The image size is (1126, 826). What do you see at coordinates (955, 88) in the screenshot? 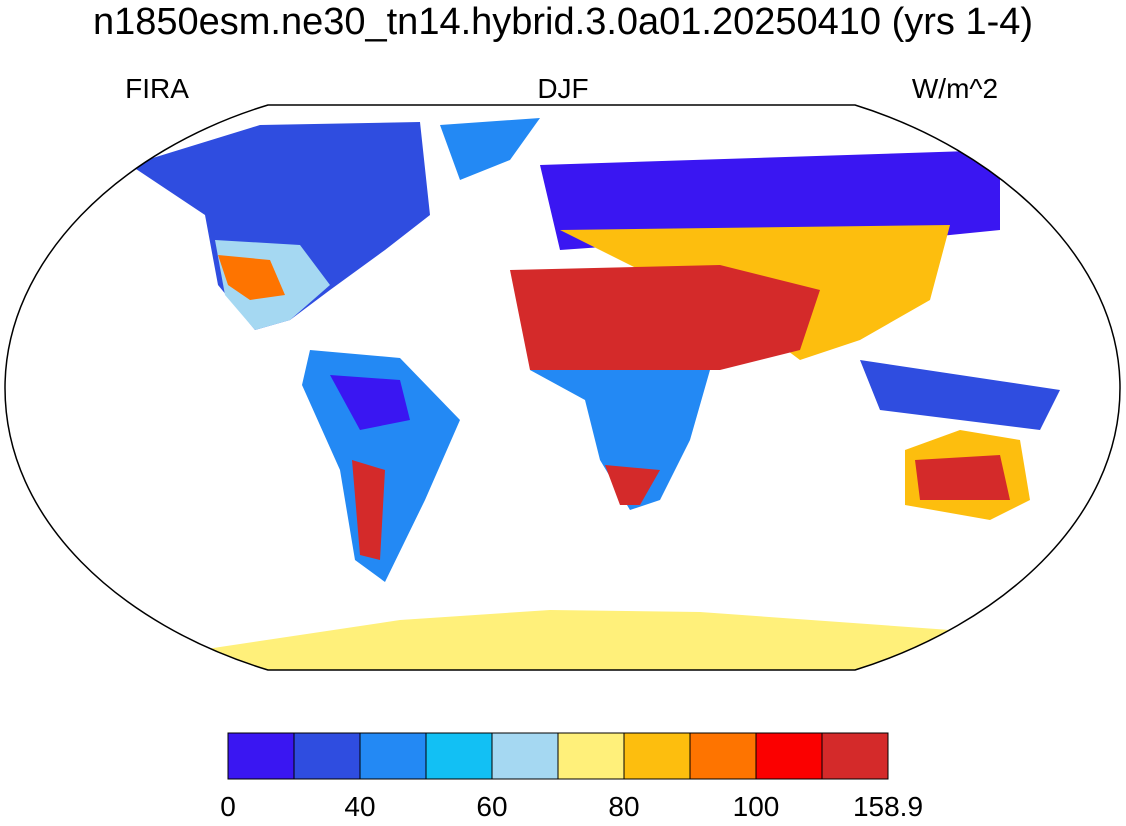
I see `units-label: W/m^2` at bounding box center [955, 88].